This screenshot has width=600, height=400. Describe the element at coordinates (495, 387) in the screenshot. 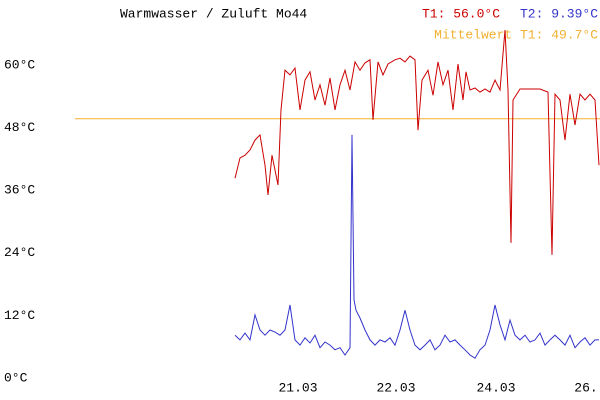

I see `x-tick-label: 24.03` at that location.